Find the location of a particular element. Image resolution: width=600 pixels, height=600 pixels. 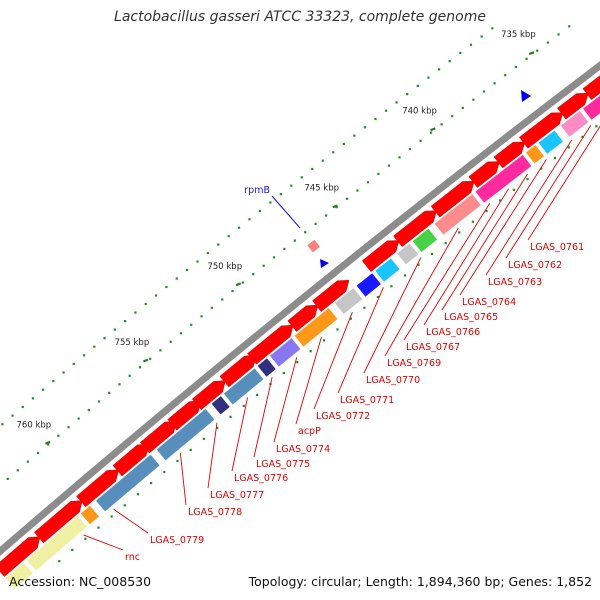

gene-label: LGAS_0770 is located at coordinates (393, 380).